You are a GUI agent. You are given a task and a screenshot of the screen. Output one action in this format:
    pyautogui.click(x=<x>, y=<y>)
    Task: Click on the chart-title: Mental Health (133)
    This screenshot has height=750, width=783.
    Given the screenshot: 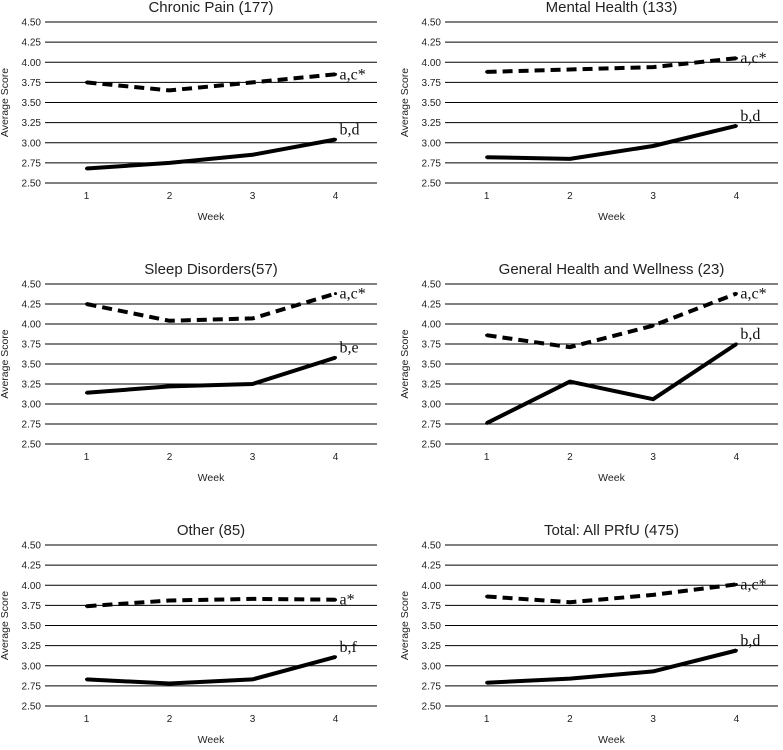 What is the action you would take?
    pyautogui.click(x=612, y=8)
    